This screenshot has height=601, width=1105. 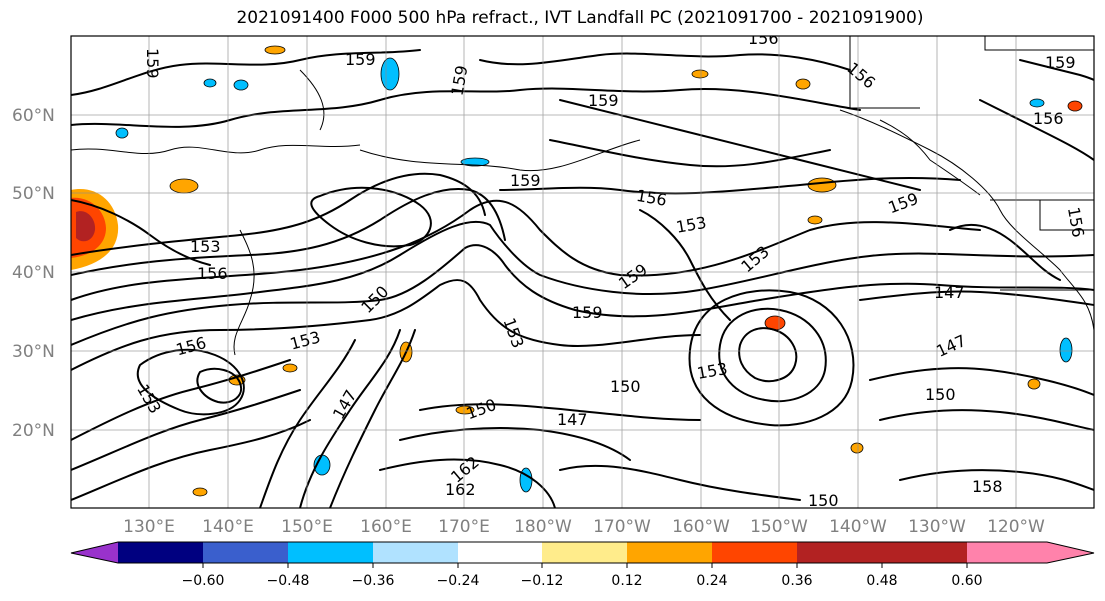 What do you see at coordinates (966, 581) in the screenshot?
I see `colorbar-tick-label: 0.60` at bounding box center [966, 581].